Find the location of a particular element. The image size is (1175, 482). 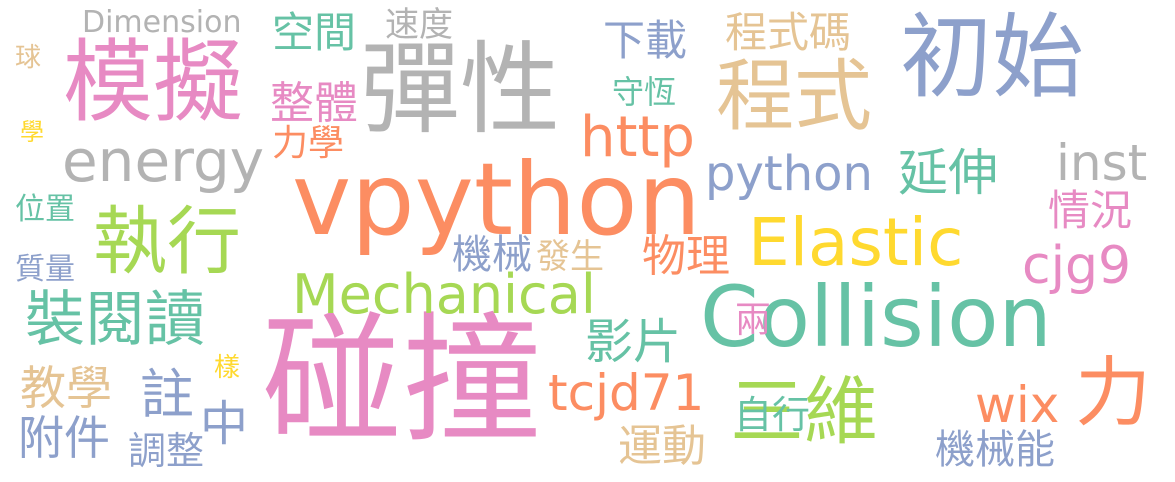

word-yingpian: 影片 is located at coordinates (633, 342).